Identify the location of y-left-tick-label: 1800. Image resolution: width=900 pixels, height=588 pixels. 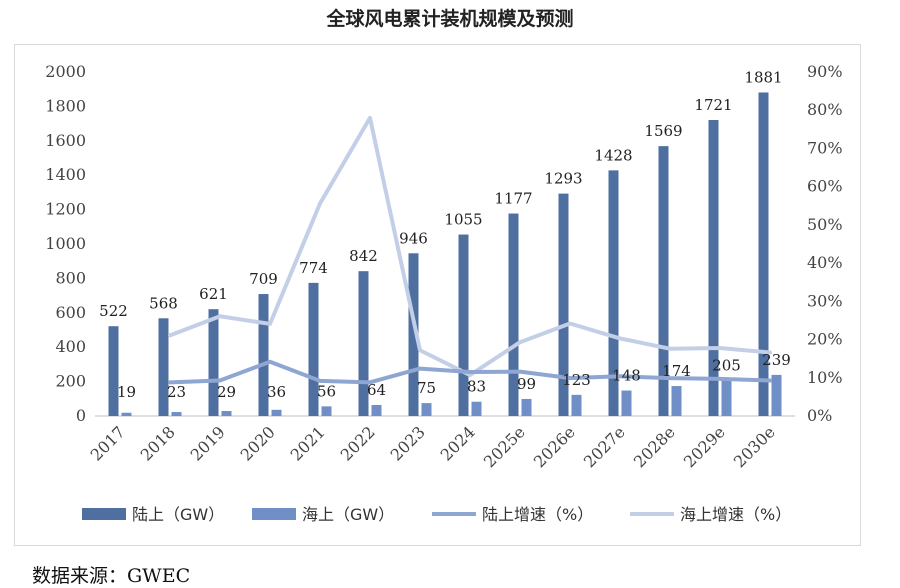
(65, 105).